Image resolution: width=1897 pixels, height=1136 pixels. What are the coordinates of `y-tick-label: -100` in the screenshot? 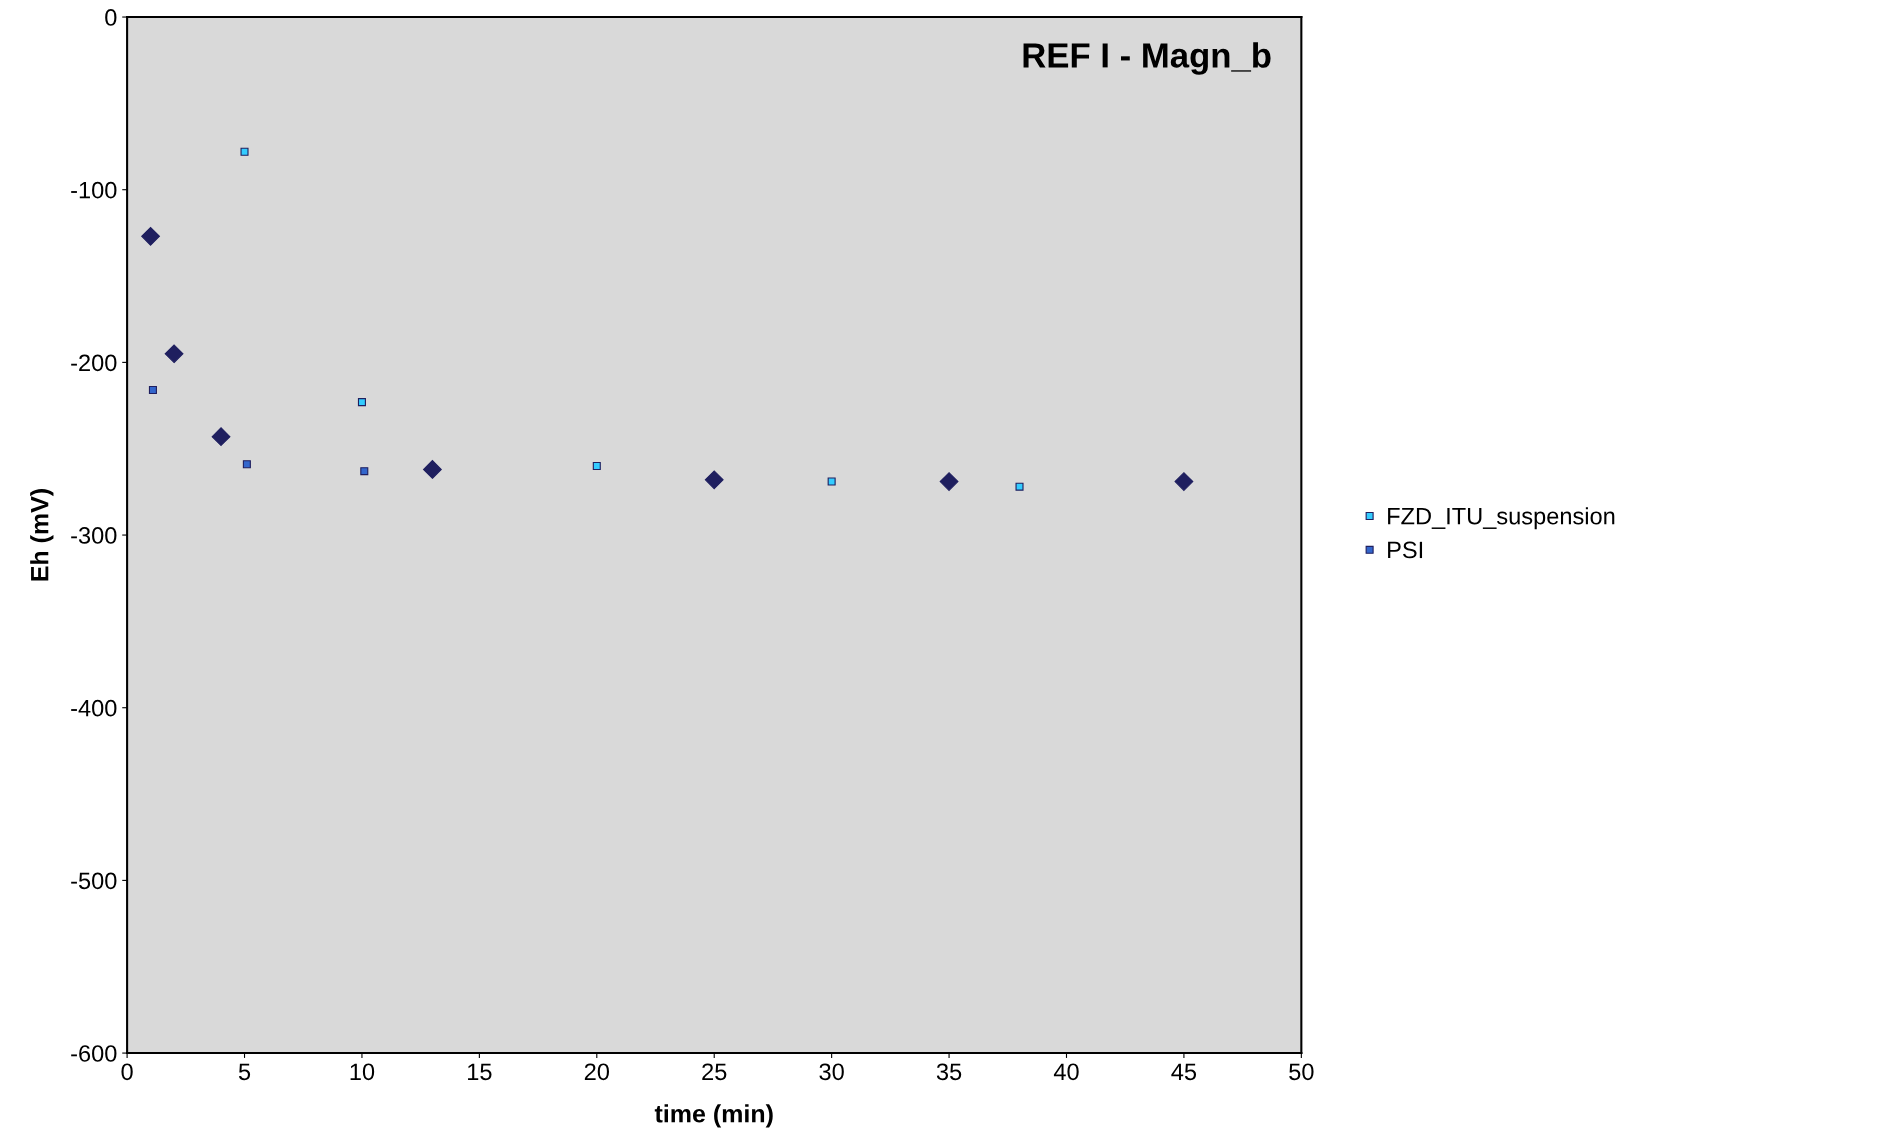 It's located at (94, 190).